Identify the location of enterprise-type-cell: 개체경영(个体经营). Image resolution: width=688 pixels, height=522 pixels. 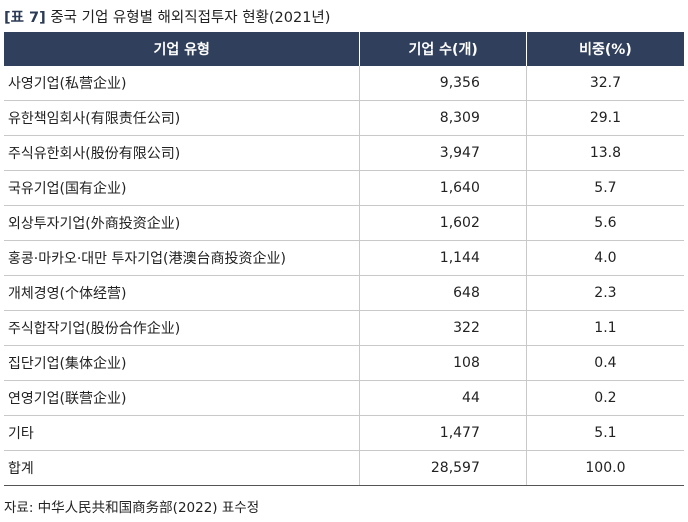
(182, 293).